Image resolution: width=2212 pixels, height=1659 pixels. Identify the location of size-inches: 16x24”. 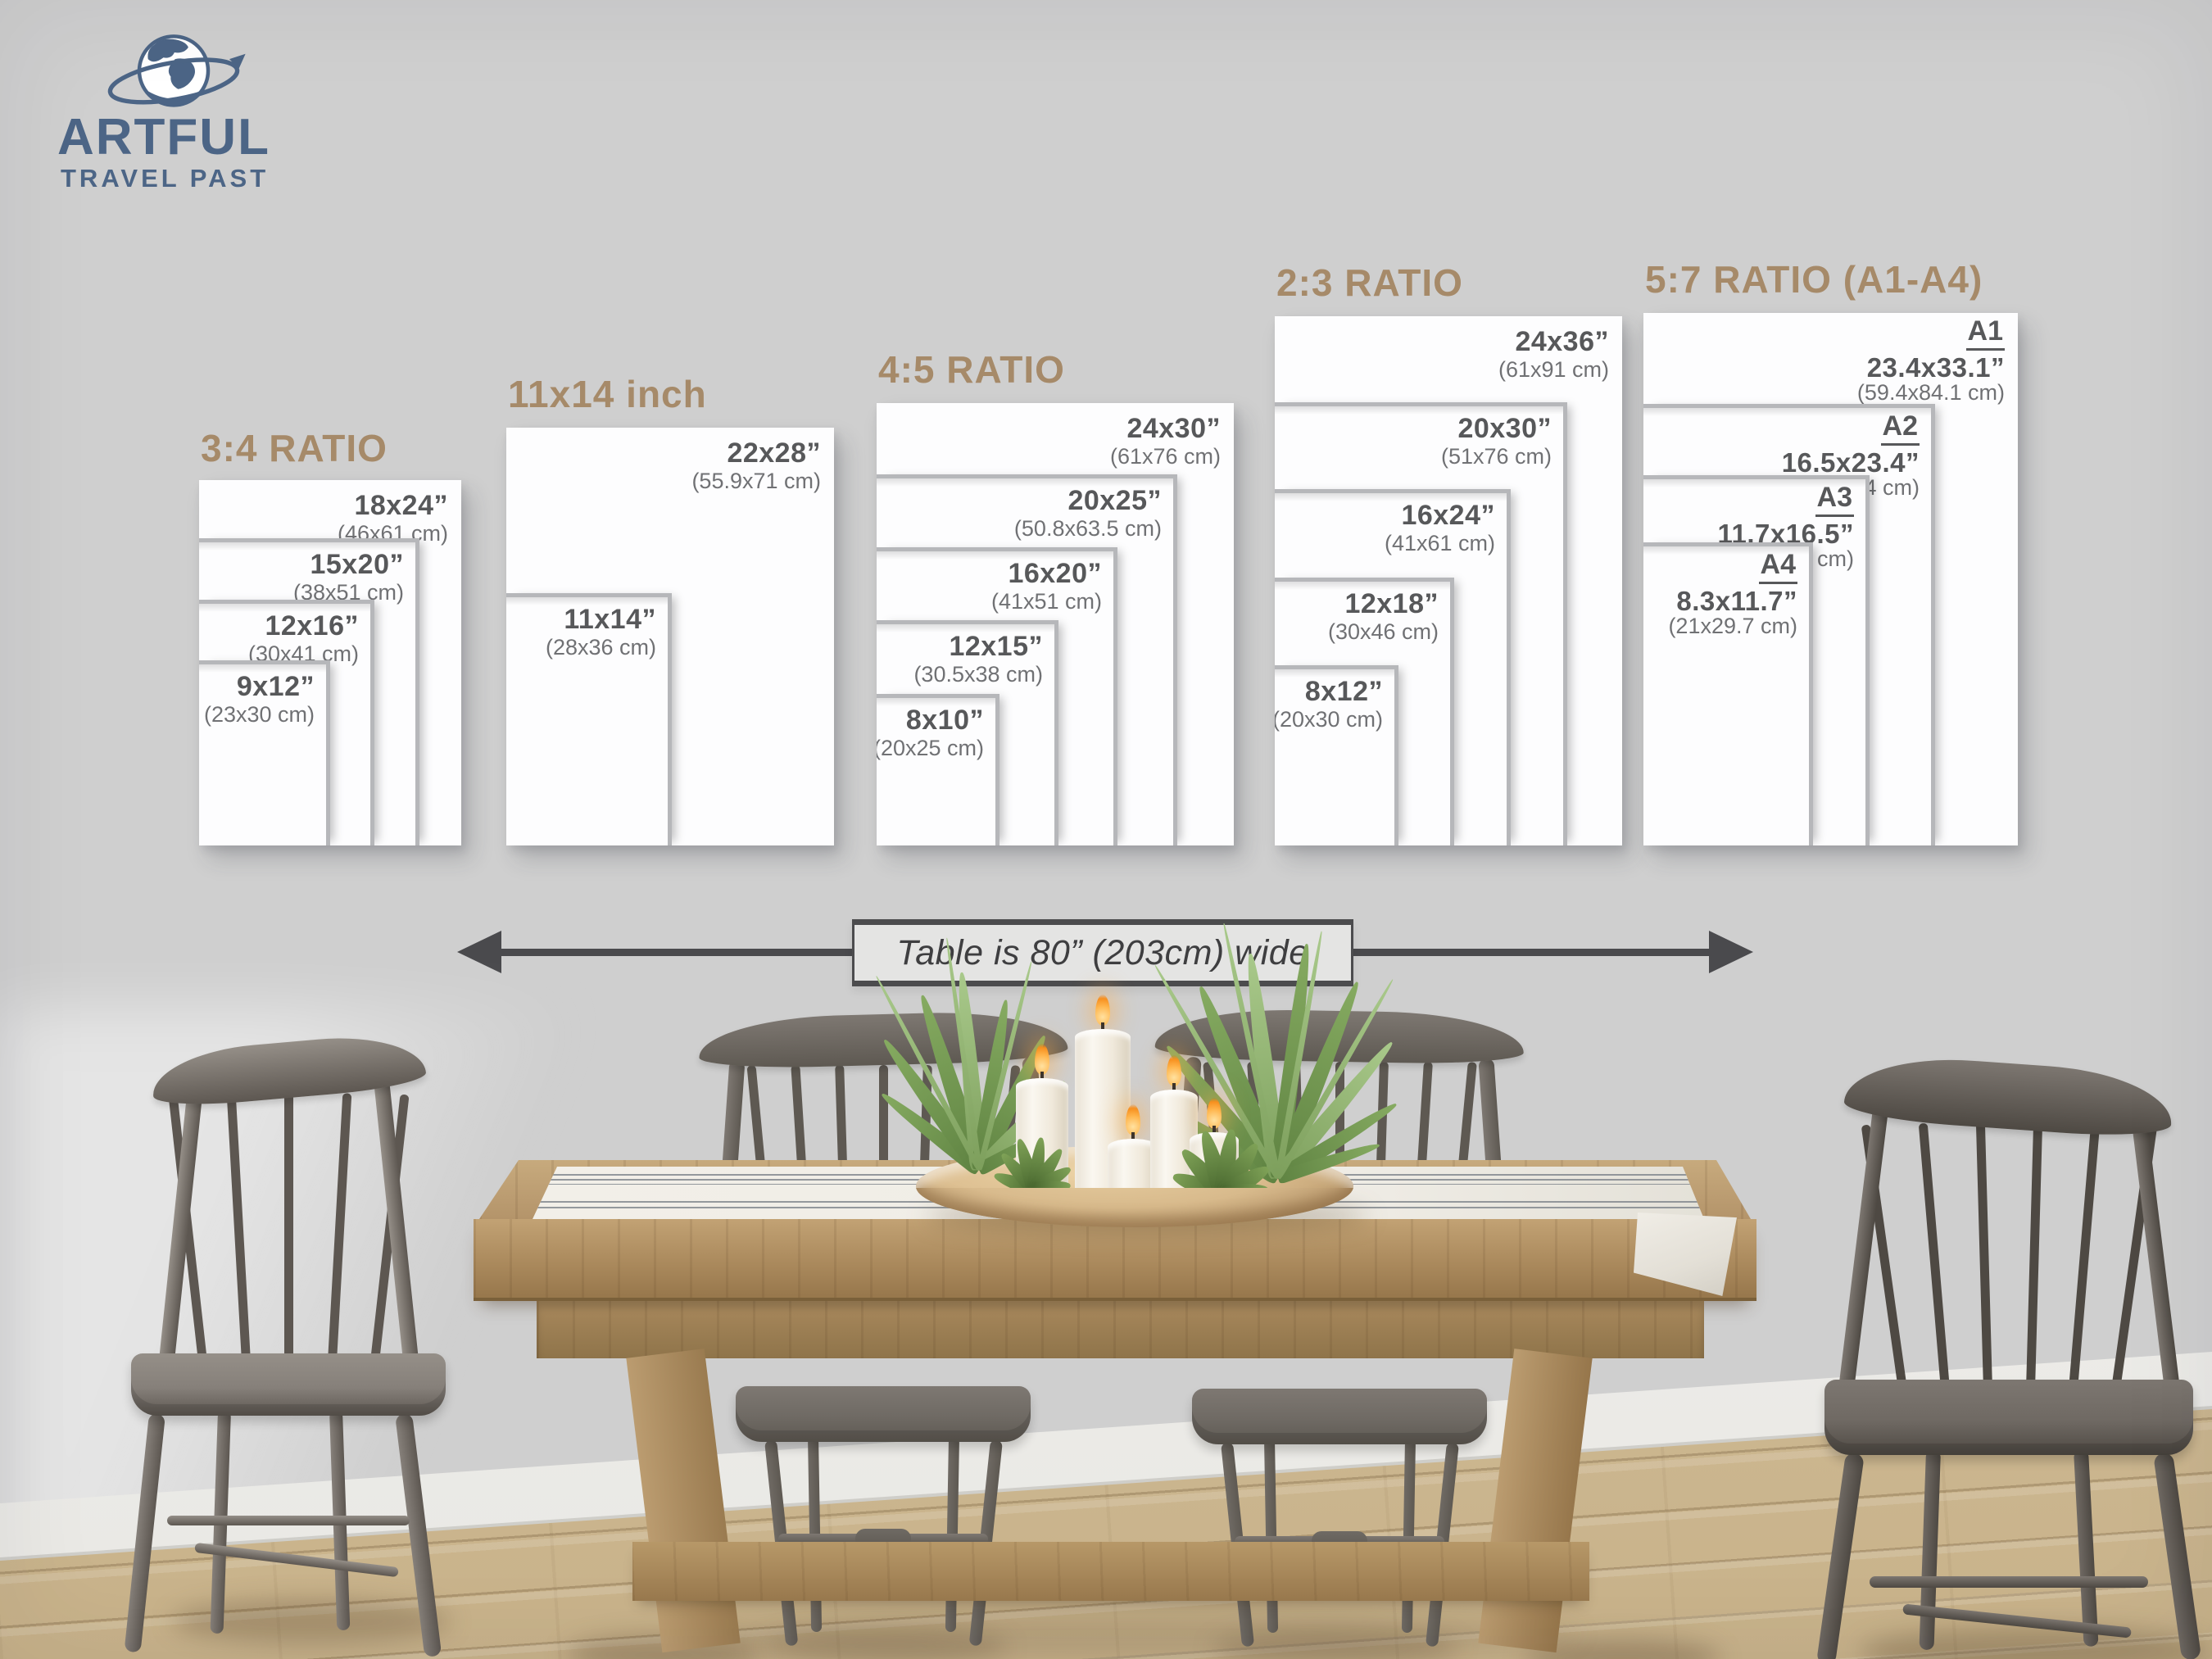
(1448, 515).